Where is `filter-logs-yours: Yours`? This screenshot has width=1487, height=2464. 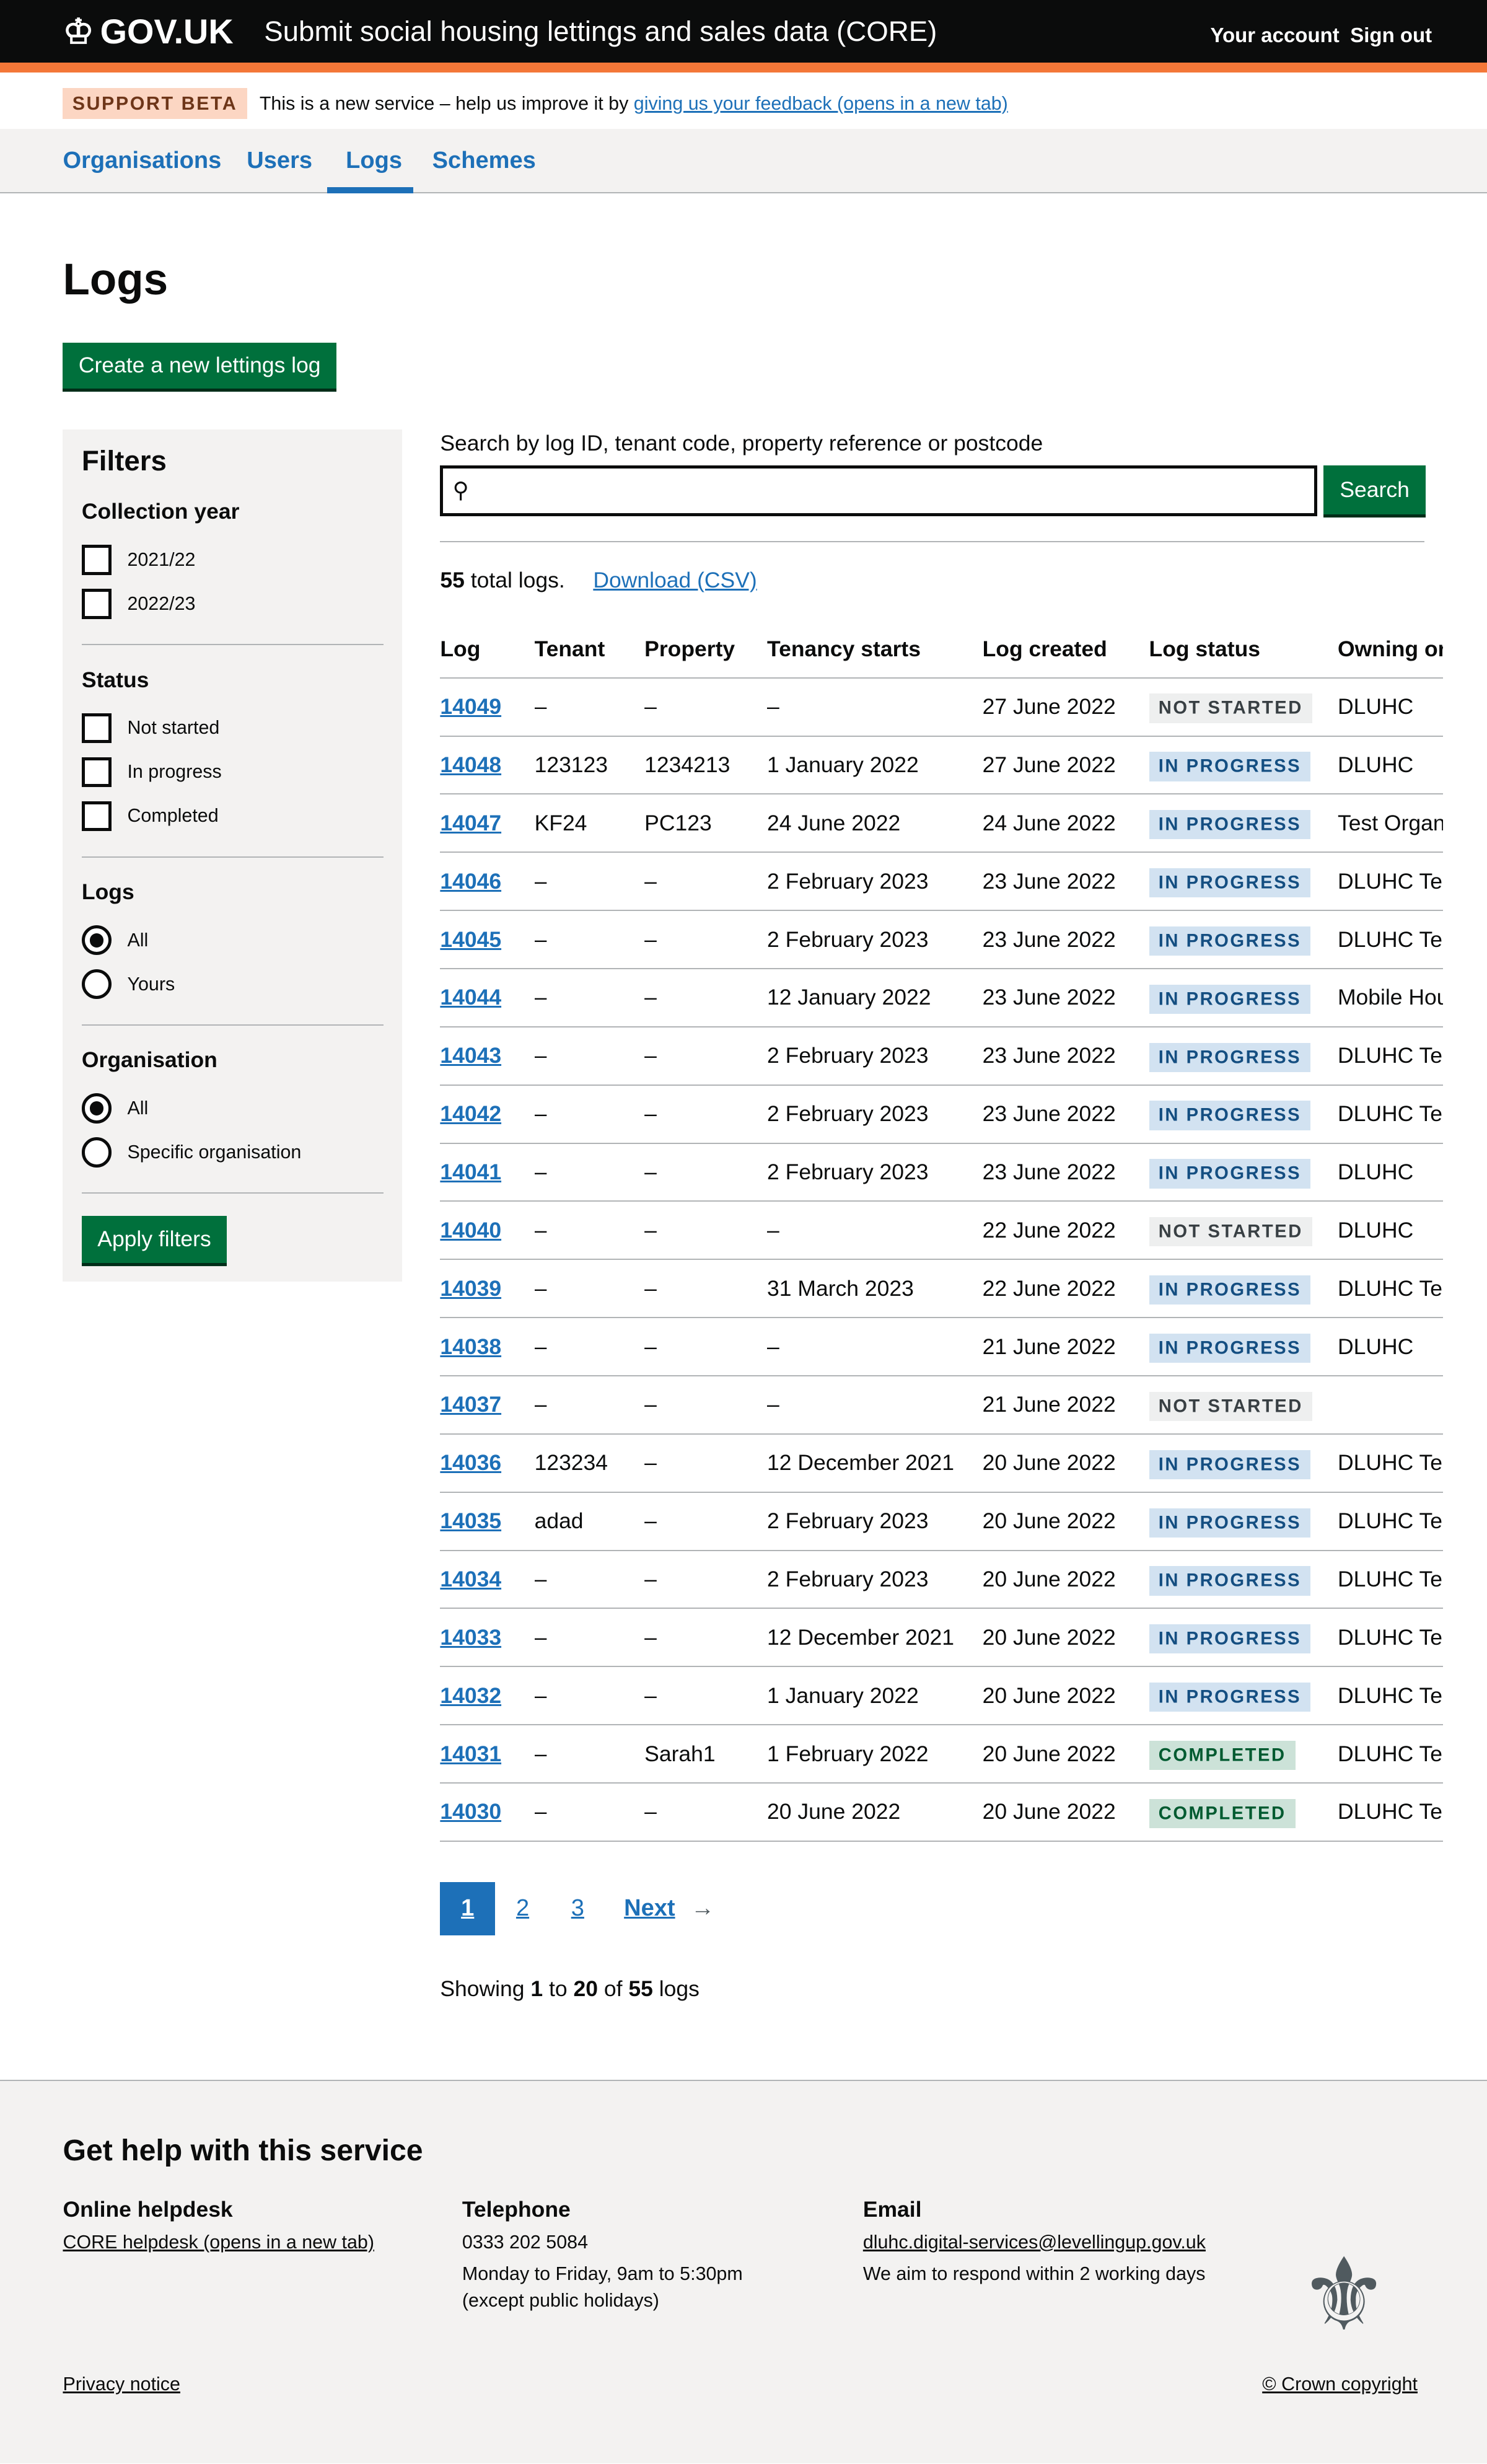
filter-logs-yours: Yours is located at coordinates (232, 984).